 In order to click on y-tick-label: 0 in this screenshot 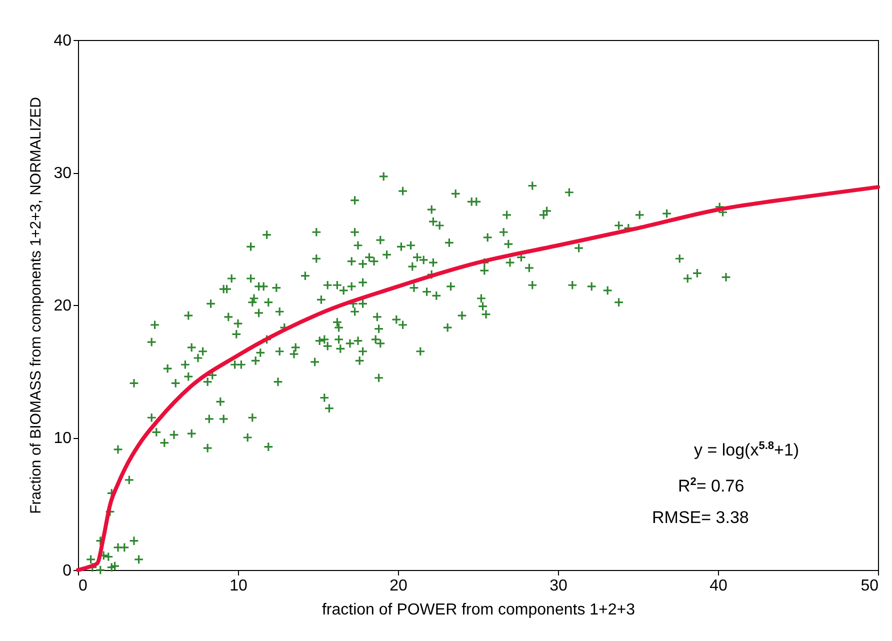, I will do `click(67, 571)`.